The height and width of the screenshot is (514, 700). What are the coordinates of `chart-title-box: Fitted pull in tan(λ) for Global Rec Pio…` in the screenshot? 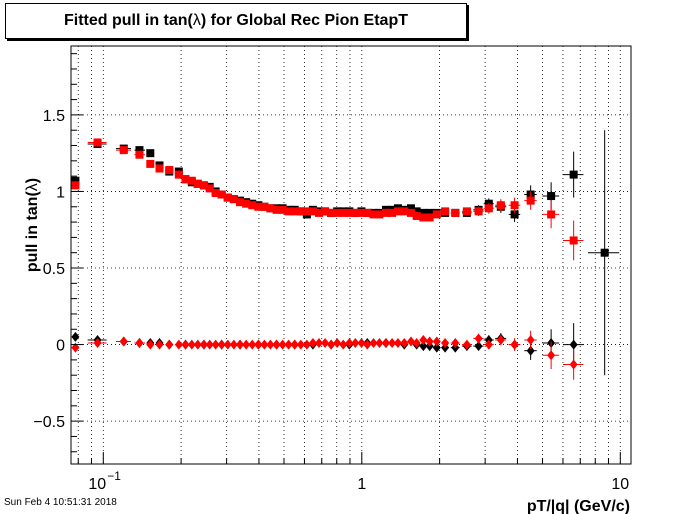 It's located at (236, 21).